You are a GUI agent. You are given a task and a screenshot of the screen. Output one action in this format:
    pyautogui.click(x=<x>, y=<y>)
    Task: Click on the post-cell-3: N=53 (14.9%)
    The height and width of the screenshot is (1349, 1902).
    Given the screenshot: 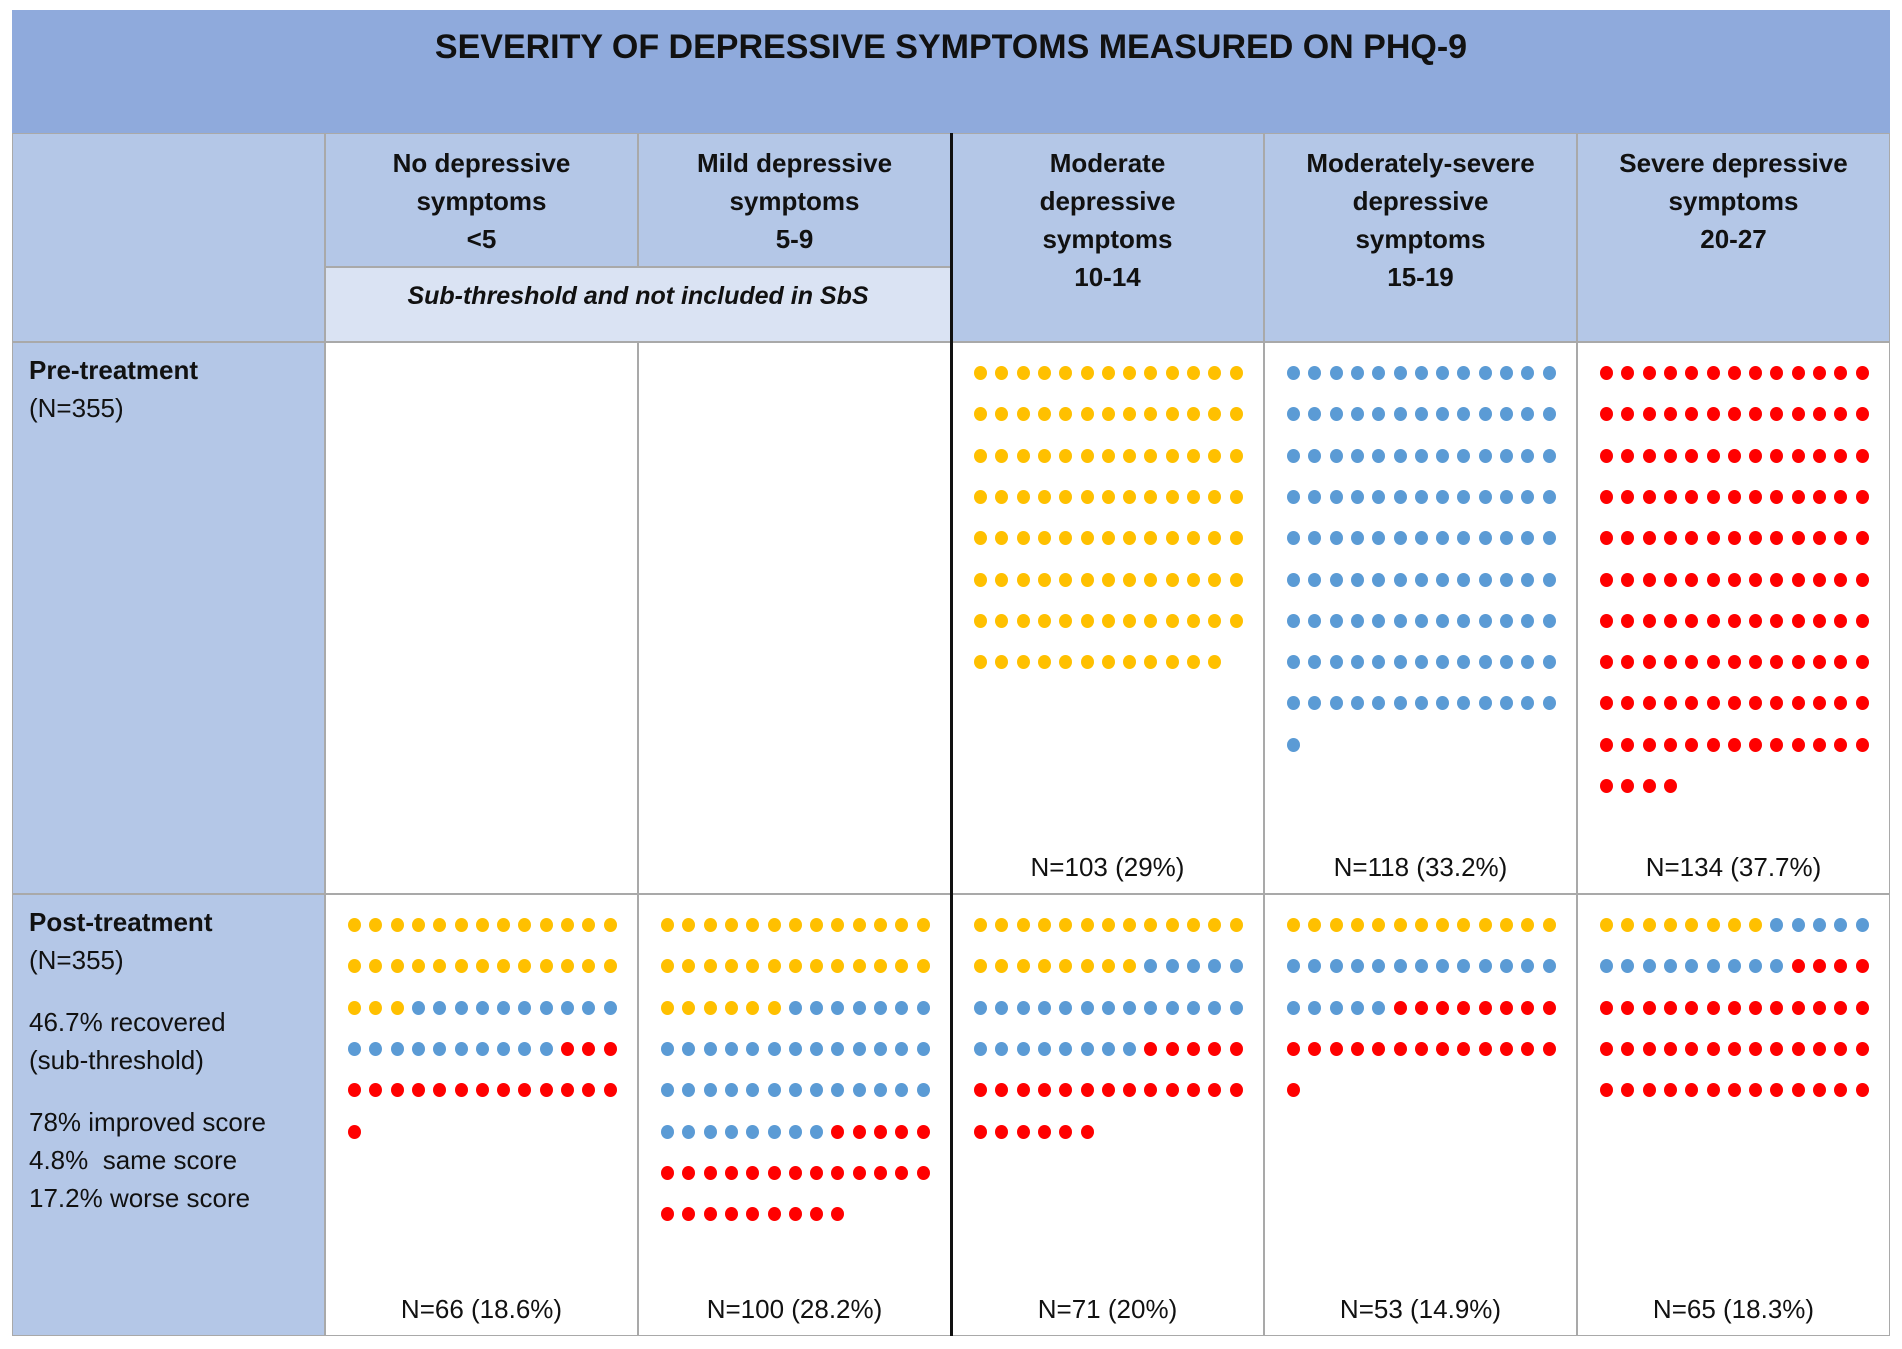 What is the action you would take?
    pyautogui.click(x=1420, y=1115)
    